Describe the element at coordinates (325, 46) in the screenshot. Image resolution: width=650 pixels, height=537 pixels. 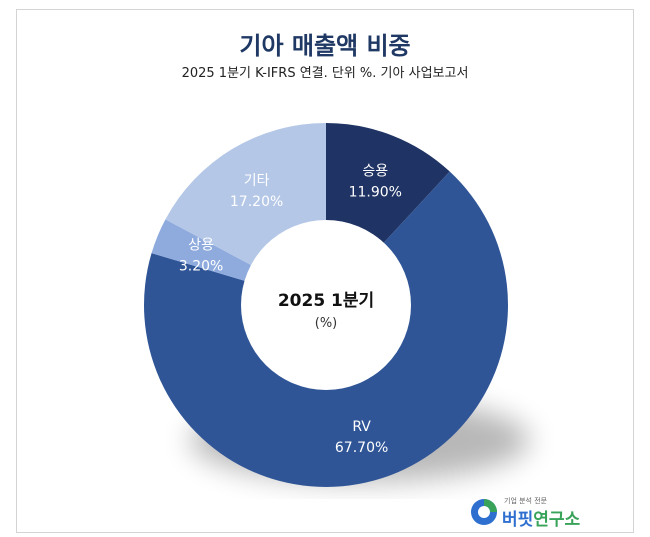
I see `chart-title: 기아 매출액 비중` at that location.